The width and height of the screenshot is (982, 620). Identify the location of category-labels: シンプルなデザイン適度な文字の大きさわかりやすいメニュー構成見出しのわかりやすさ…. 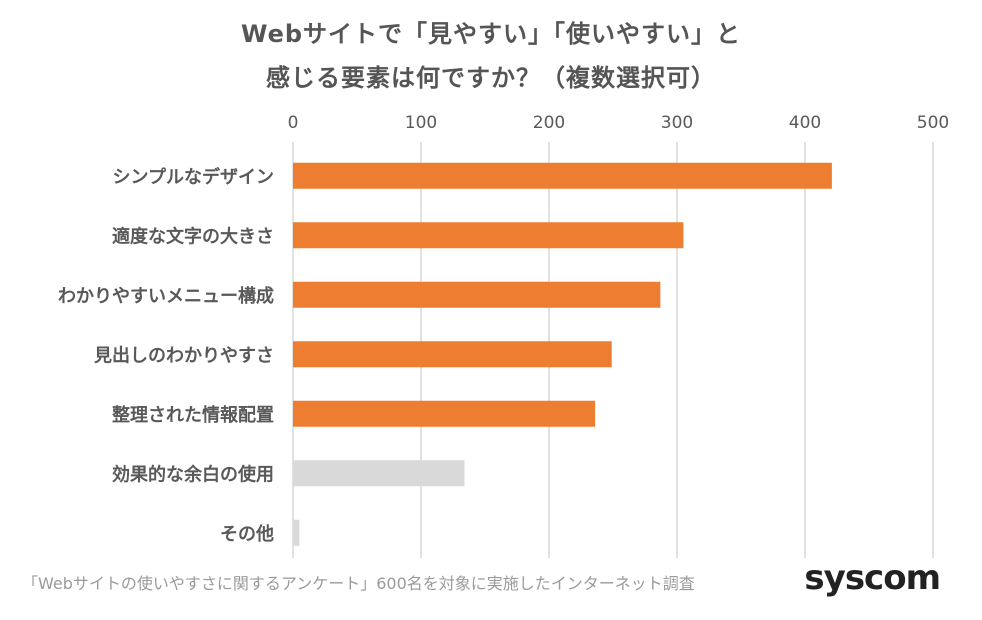
(166, 355).